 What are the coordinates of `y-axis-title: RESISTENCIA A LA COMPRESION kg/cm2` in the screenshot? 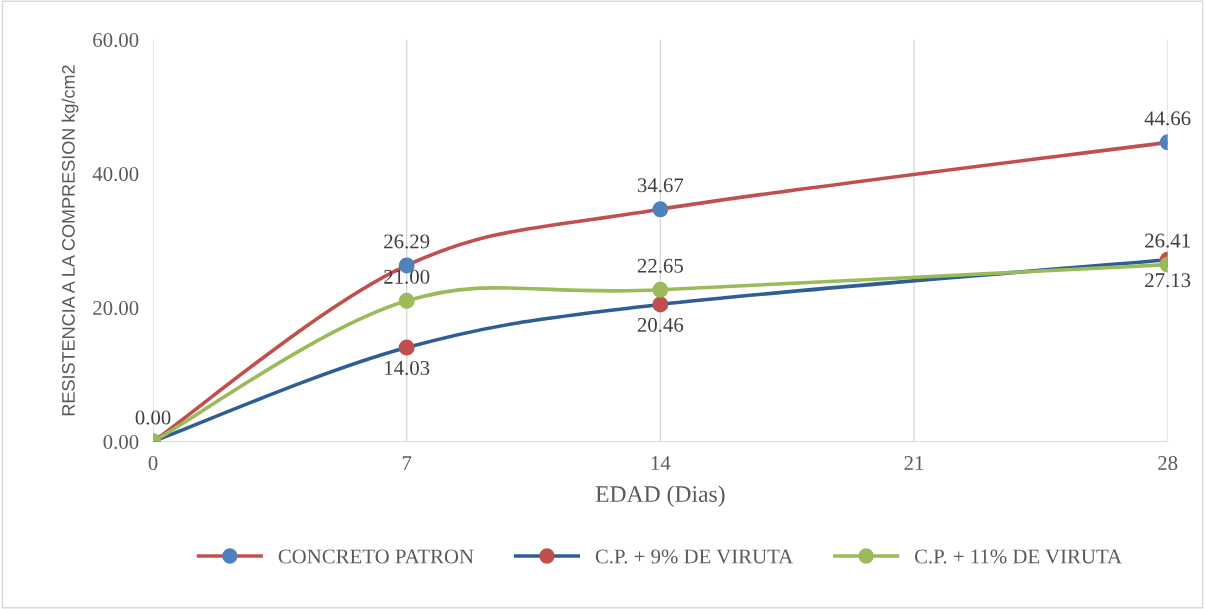 It's located at (70, 240).